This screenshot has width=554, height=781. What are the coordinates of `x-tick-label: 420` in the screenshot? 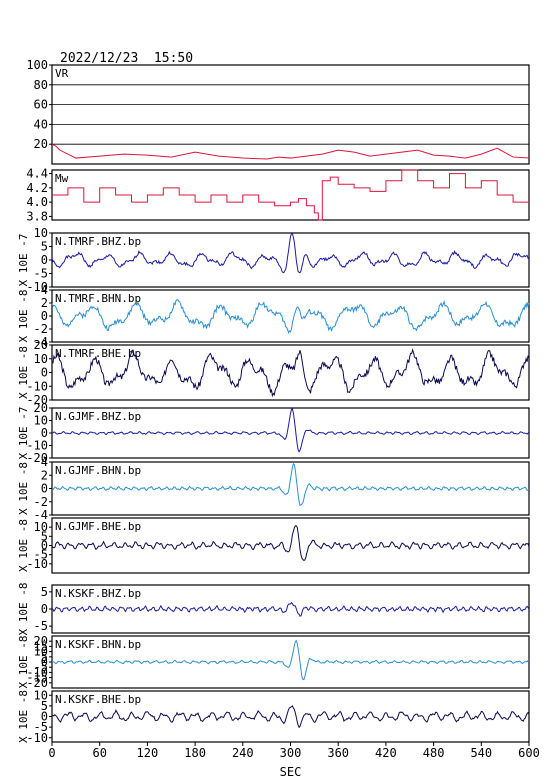 It's located at (386, 753).